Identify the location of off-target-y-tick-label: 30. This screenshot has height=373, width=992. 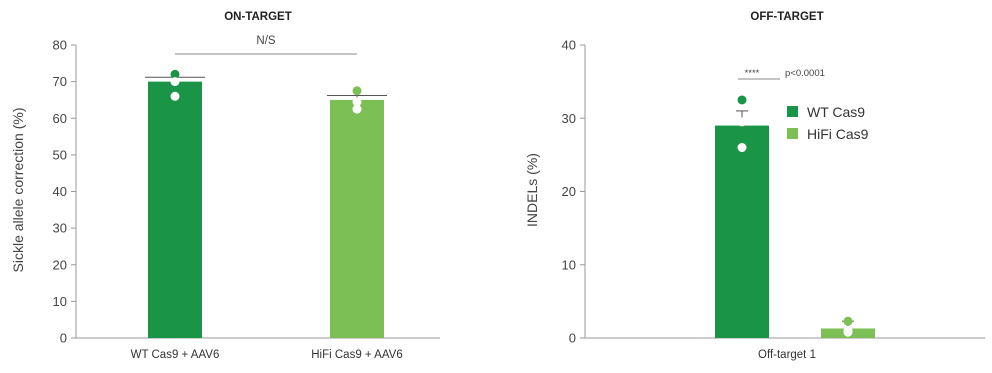
(569, 118).